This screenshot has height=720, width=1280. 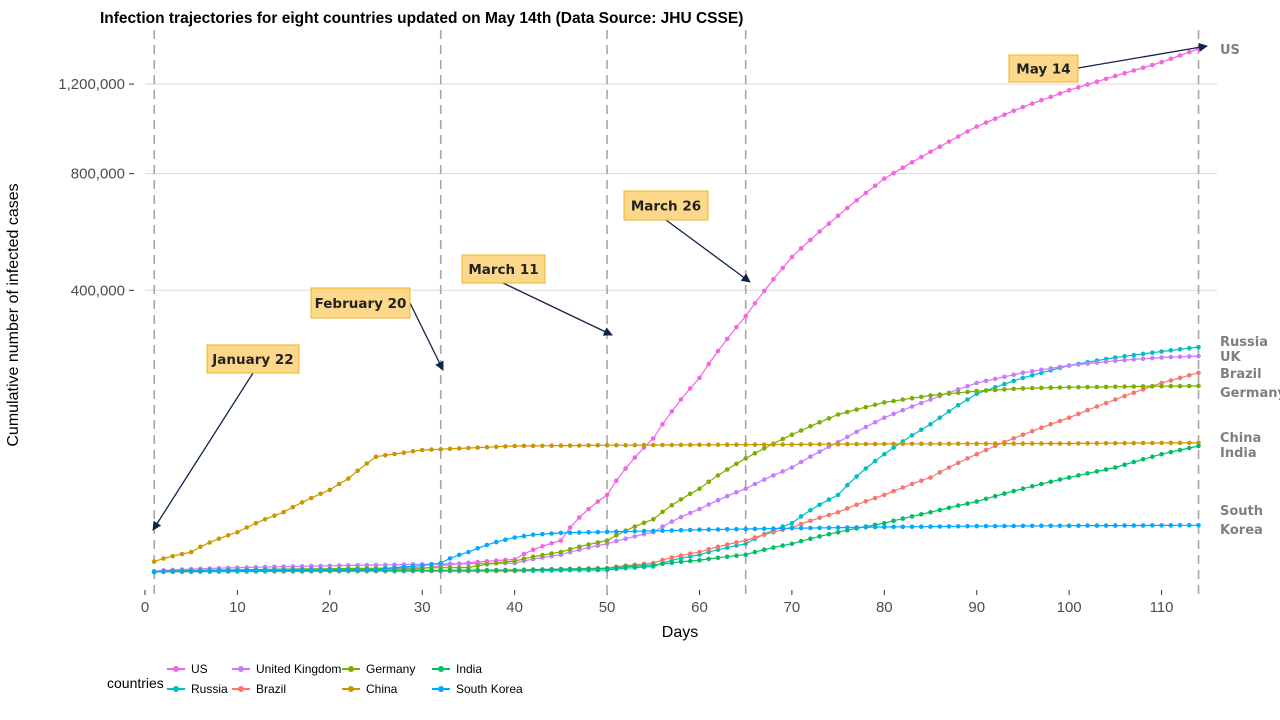 I want to click on callout-box, so click(x=503, y=269).